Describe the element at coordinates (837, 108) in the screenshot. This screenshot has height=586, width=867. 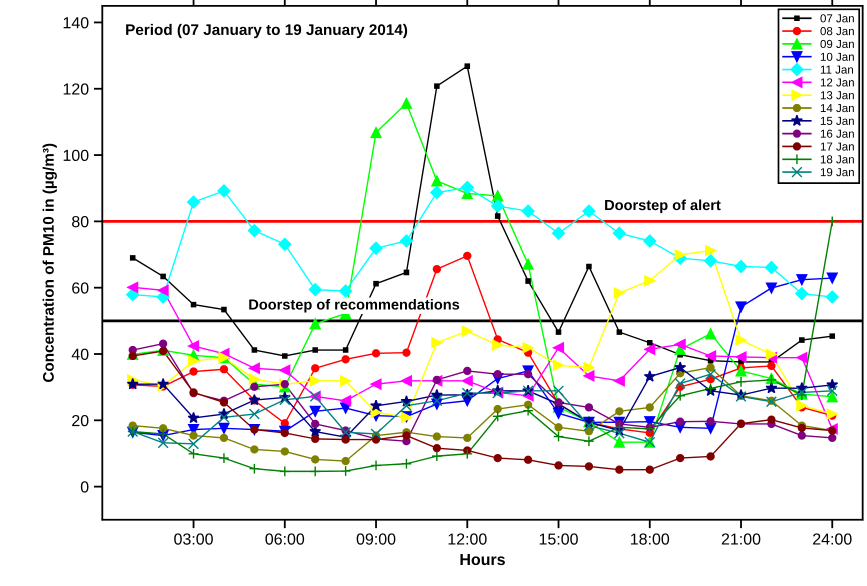
I see `legend-label: 14 Jan` at that location.